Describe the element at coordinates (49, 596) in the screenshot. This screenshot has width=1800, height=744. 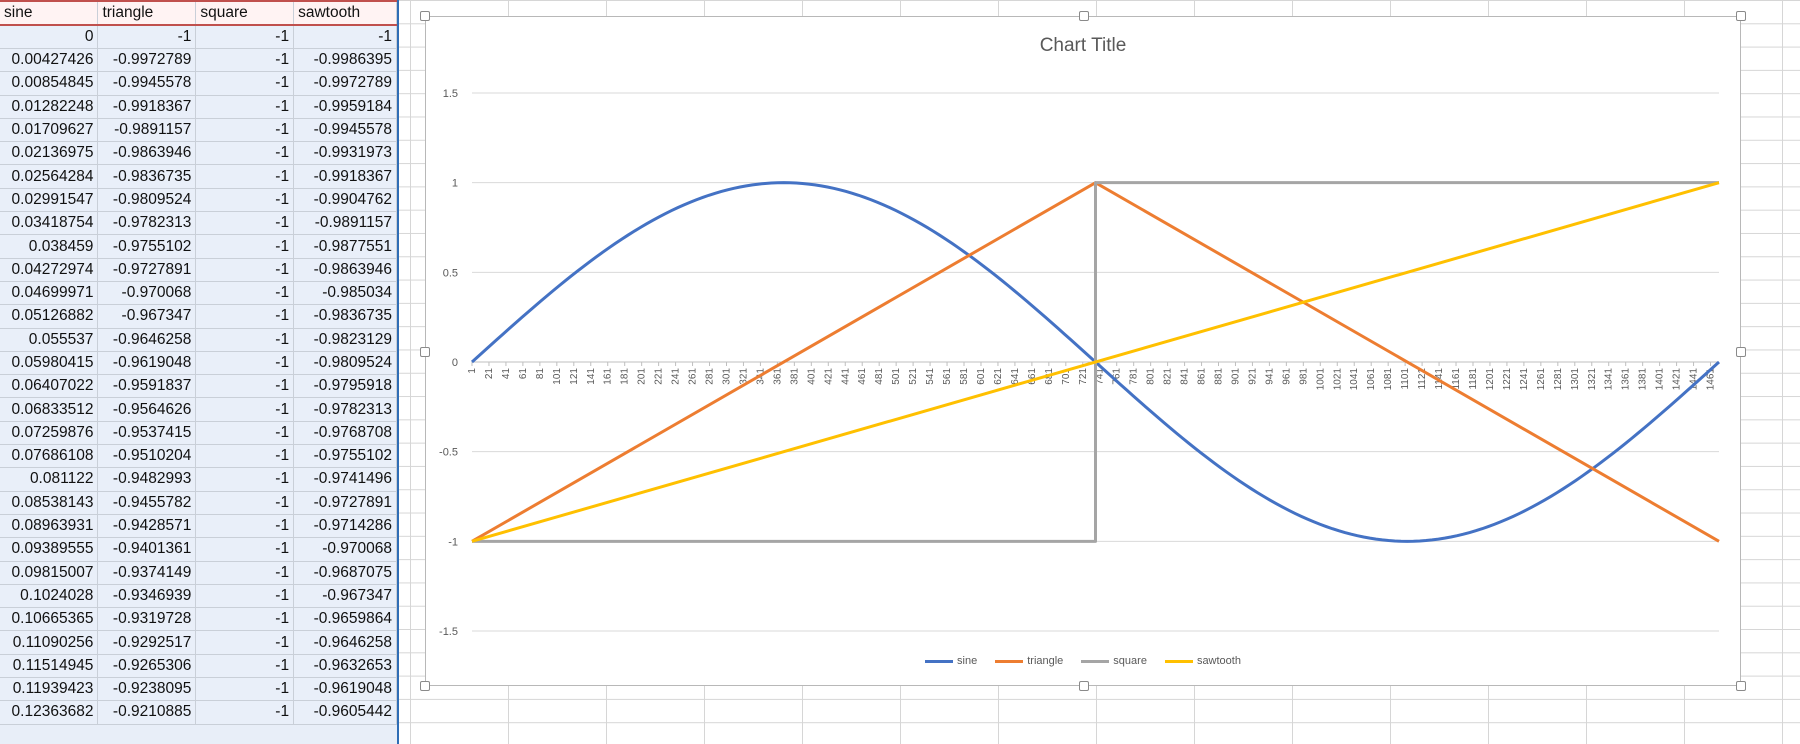
I see `cell-sine: 0.1024028` at that location.